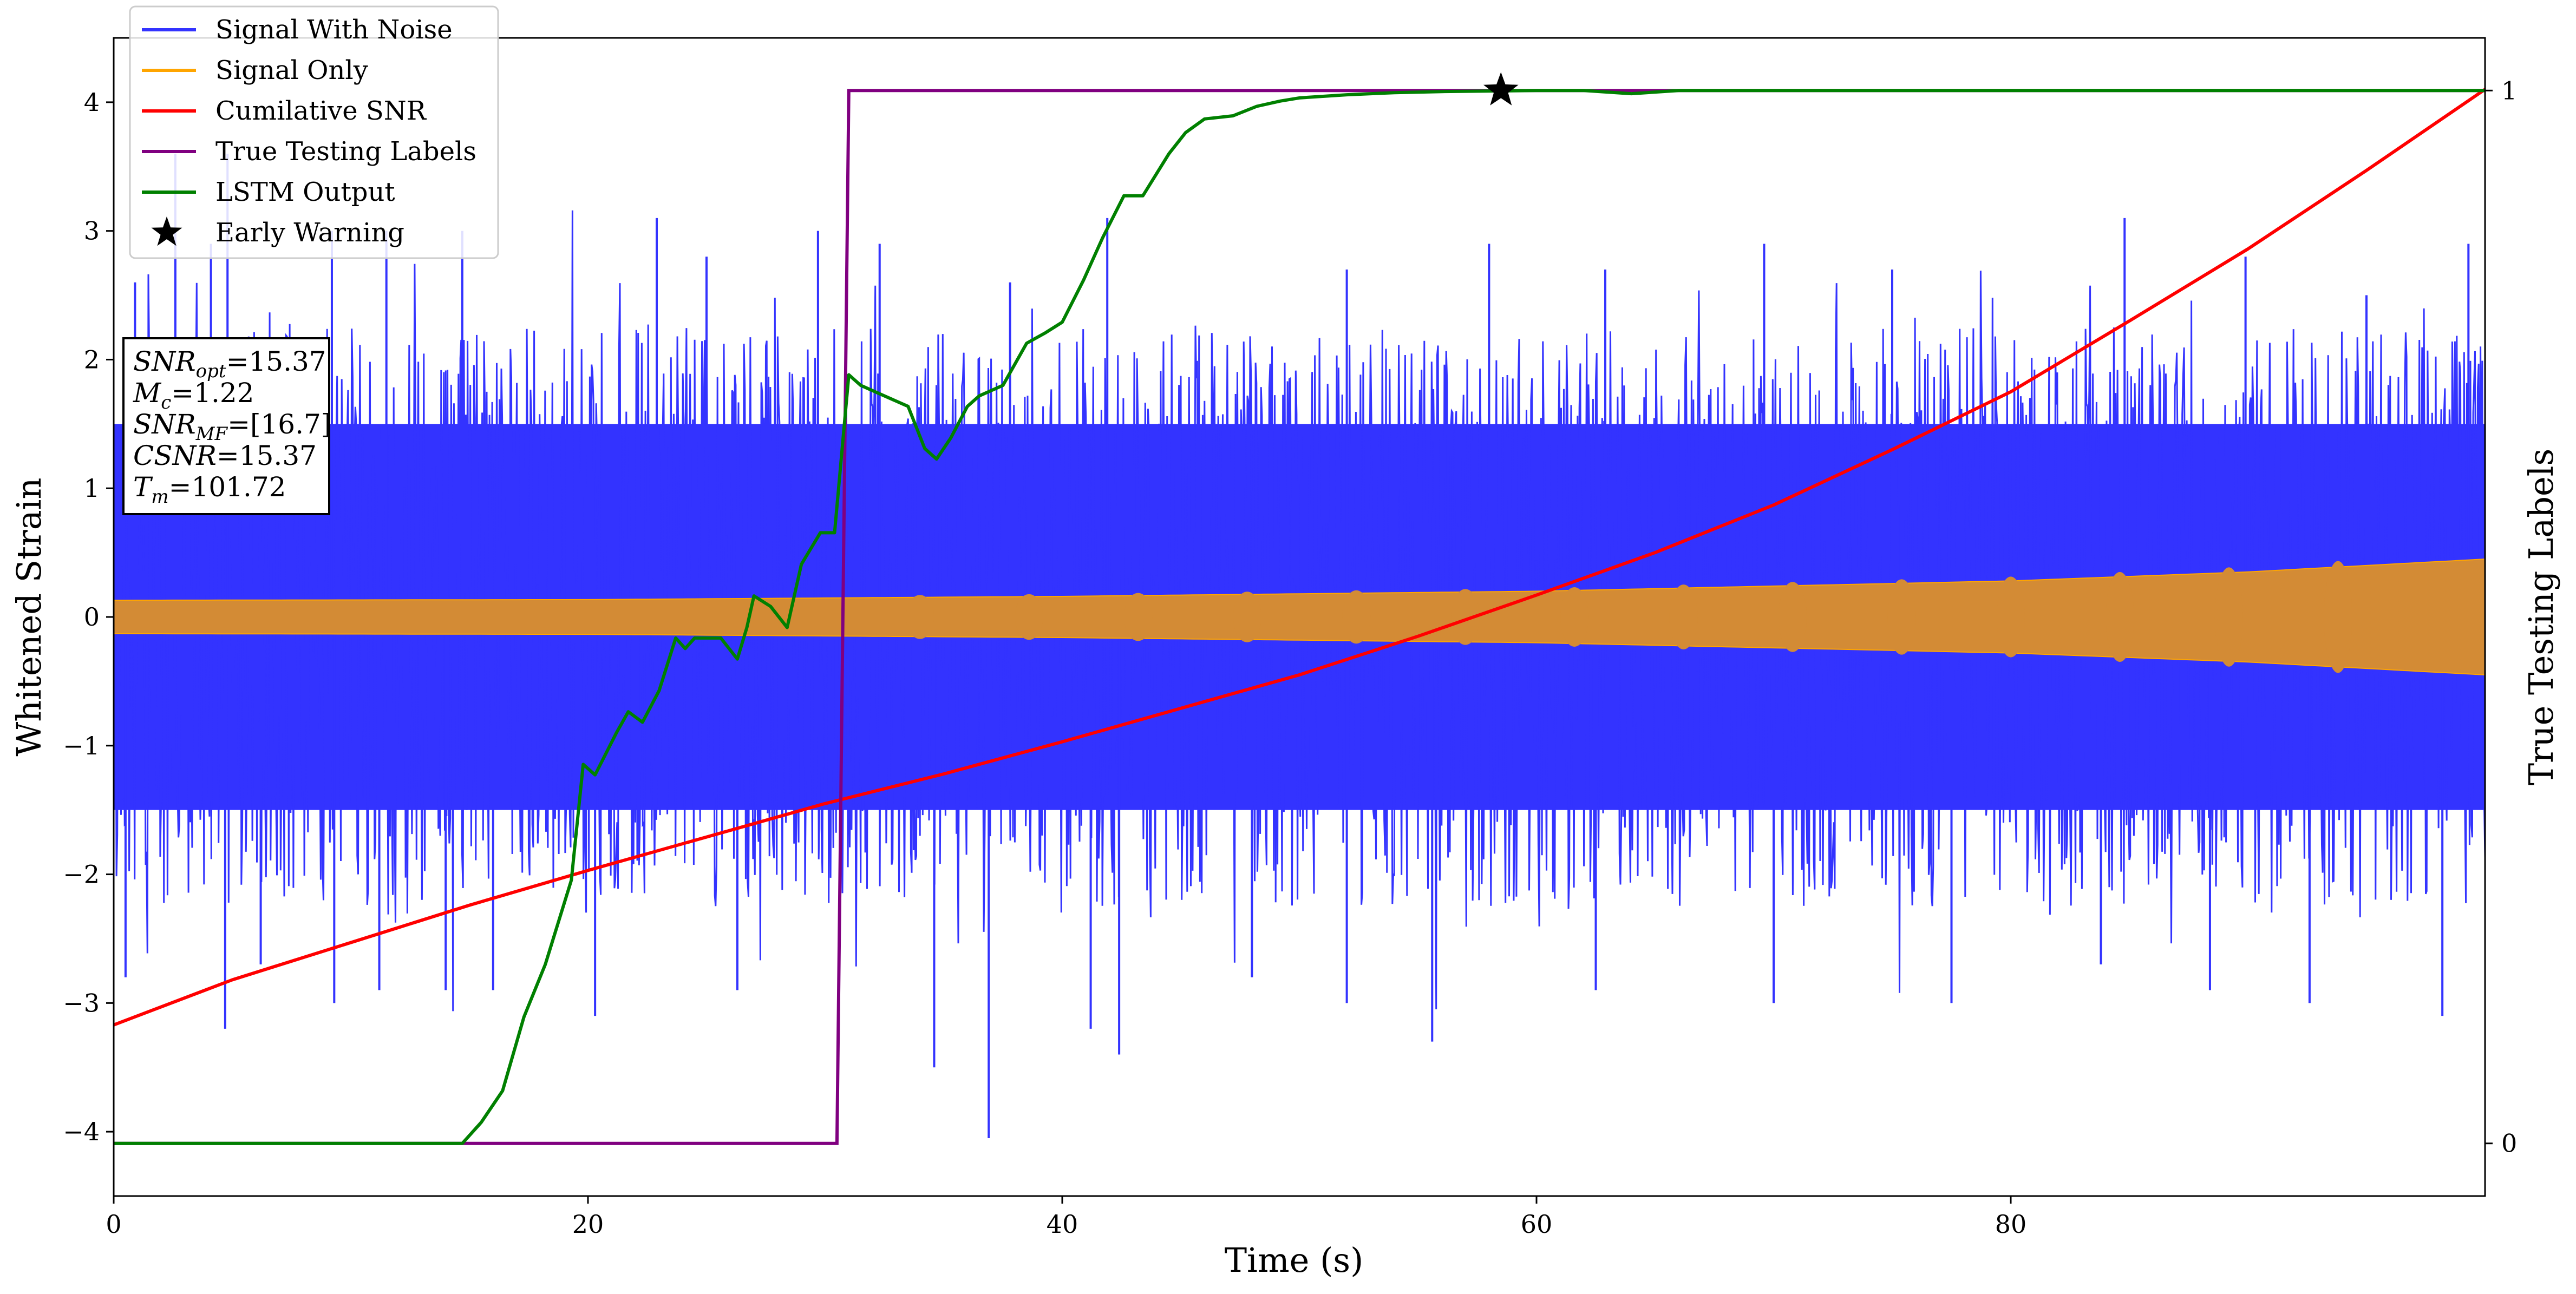 This screenshot has width=2576, height=1294. Describe the element at coordinates (92, 617) in the screenshot. I see `y-tick-label: 0` at that location.